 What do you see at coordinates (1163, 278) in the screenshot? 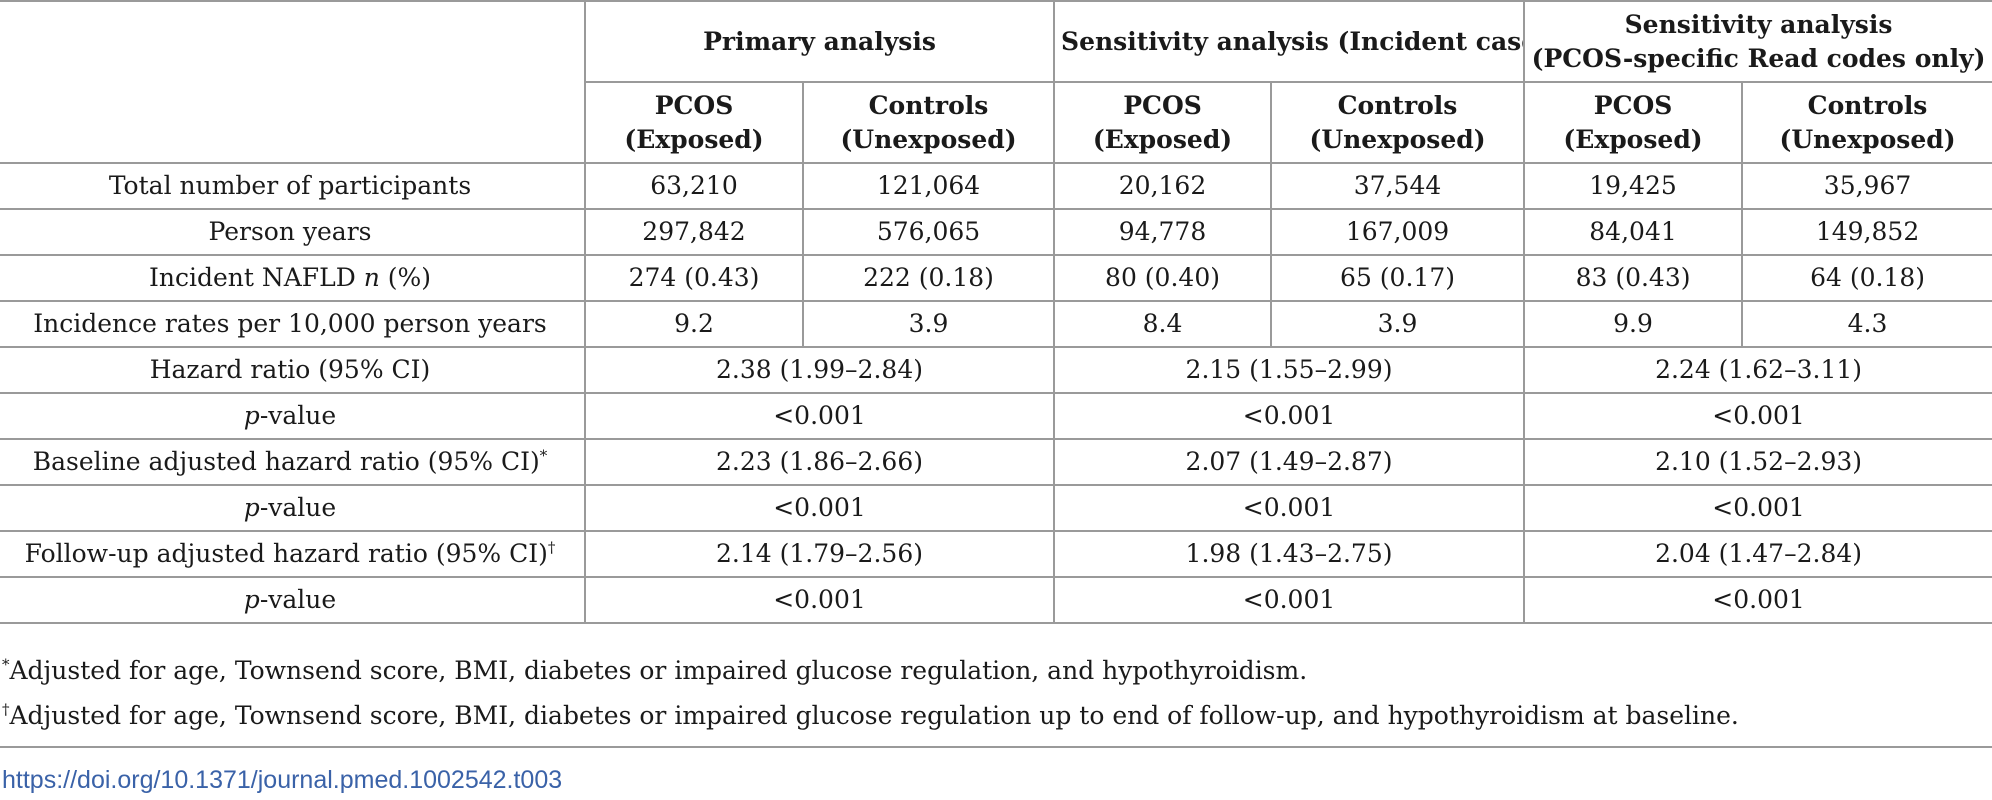
I see `table-cell: 80 (0.40)` at bounding box center [1163, 278].